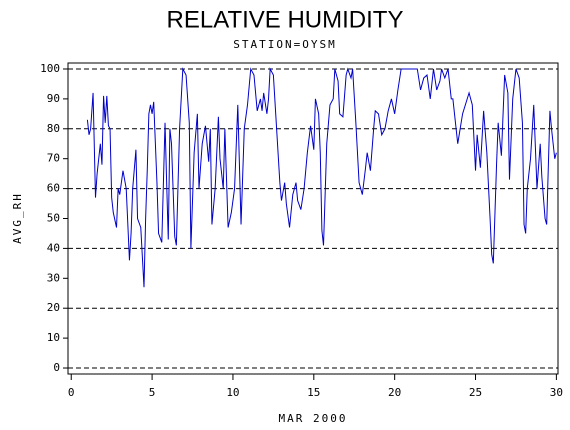 The height and width of the screenshot is (430, 570). I want to click on x-tick-label: 30, so click(556, 392).